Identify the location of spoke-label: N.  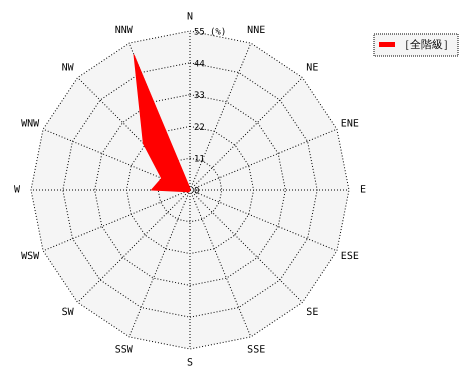
(190, 17).